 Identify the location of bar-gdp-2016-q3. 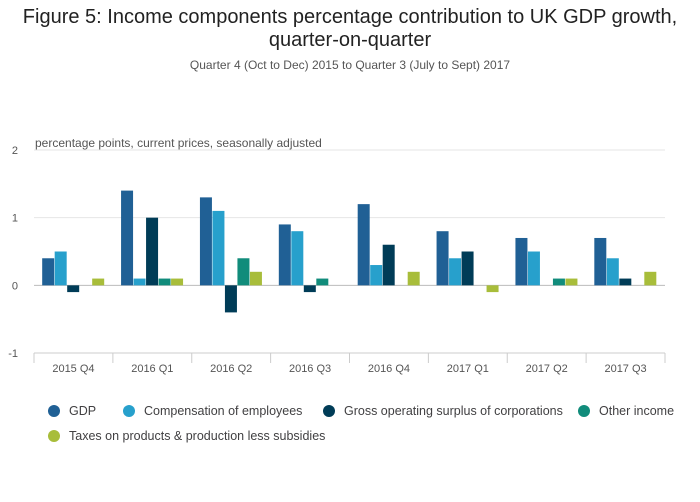
(284, 255).